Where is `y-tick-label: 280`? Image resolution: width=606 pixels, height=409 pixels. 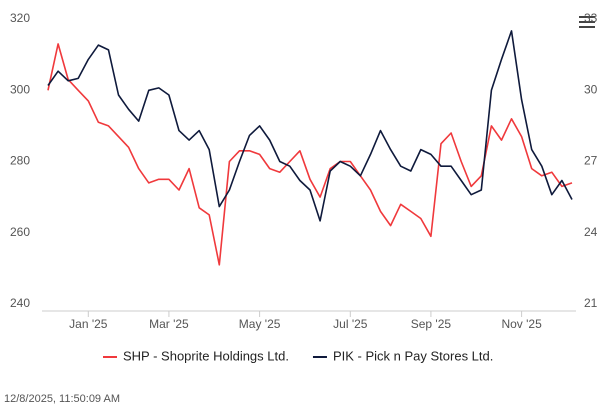 y-tick-label: 280 is located at coordinates (20, 161).